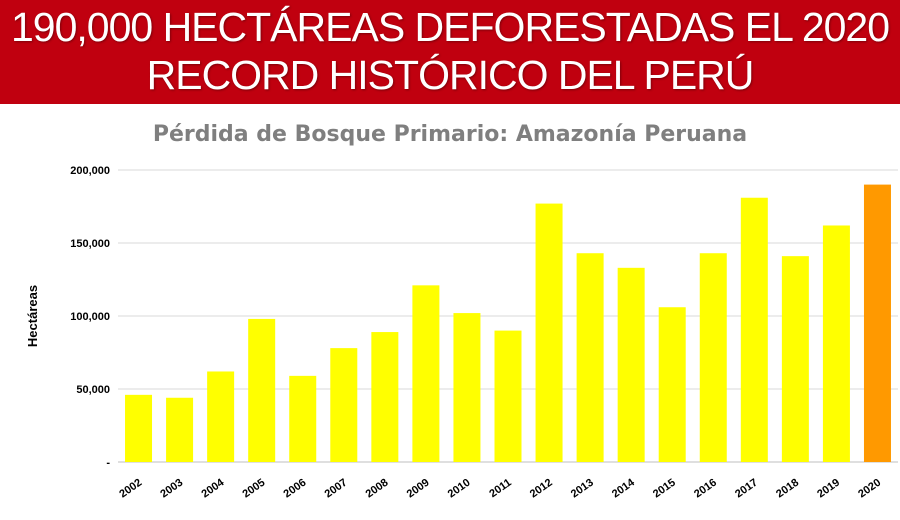  Describe the element at coordinates (582, 489) in the screenshot. I see `x-tick-label: 2013` at that location.